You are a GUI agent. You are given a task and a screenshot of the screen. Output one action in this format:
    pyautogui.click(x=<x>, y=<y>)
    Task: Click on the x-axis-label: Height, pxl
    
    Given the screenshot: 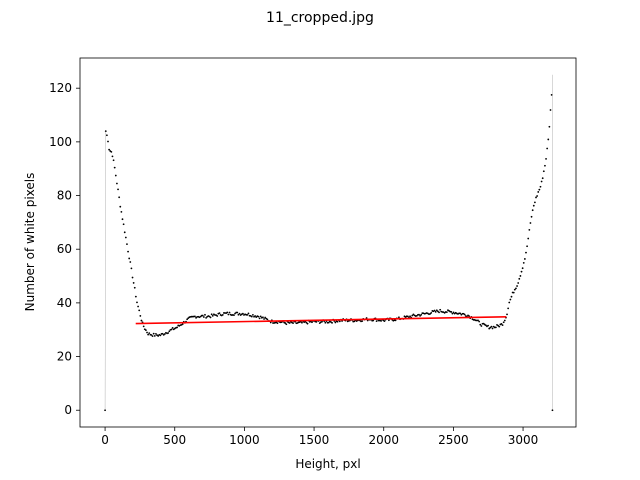 What is the action you would take?
    pyautogui.click(x=327, y=464)
    